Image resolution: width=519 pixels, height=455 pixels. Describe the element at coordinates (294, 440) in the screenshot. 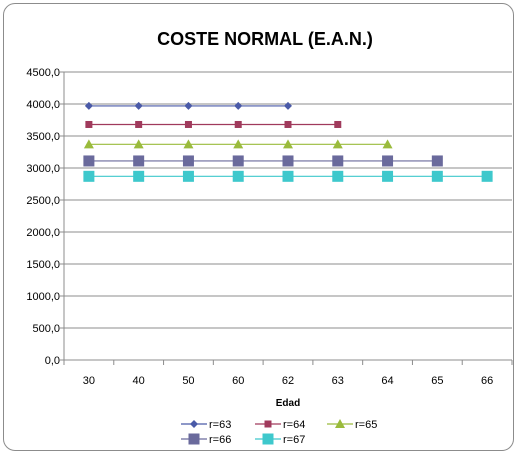

I see `legend-label: r=67` at that location.